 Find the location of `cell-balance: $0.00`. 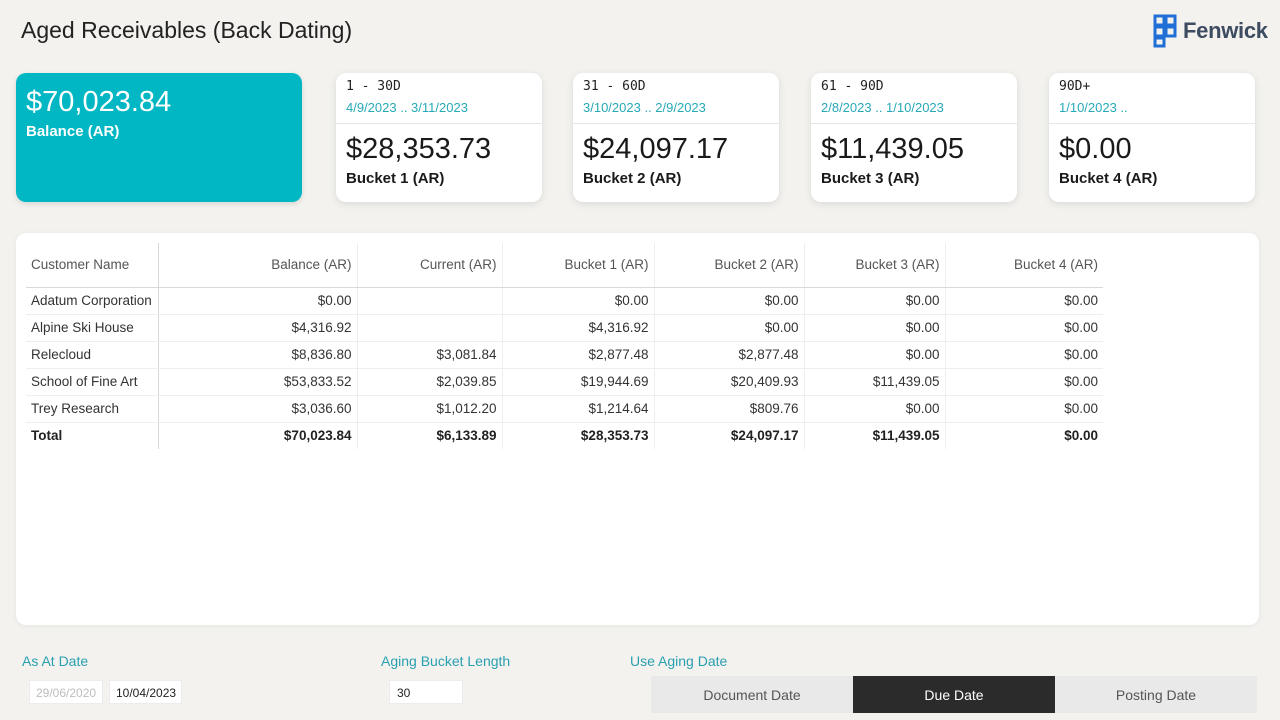

cell-balance: $0.00 is located at coordinates (258, 301).